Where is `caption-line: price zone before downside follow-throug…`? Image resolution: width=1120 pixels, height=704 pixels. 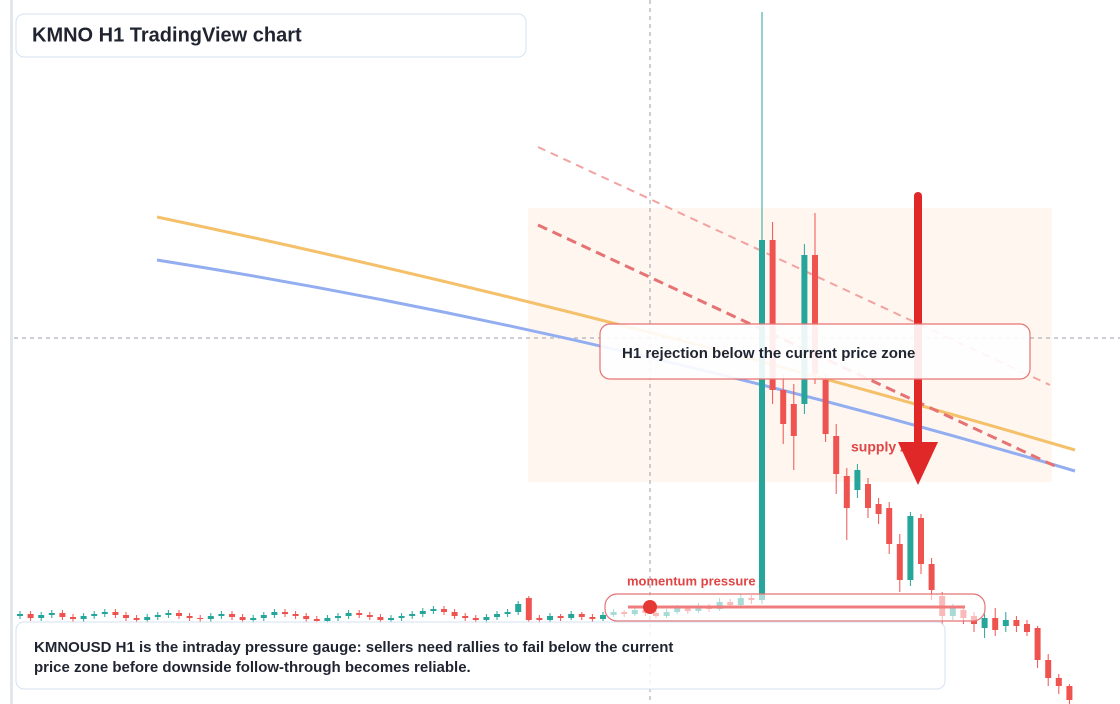 caption-line: price zone before downside follow-throug… is located at coordinates (252, 667).